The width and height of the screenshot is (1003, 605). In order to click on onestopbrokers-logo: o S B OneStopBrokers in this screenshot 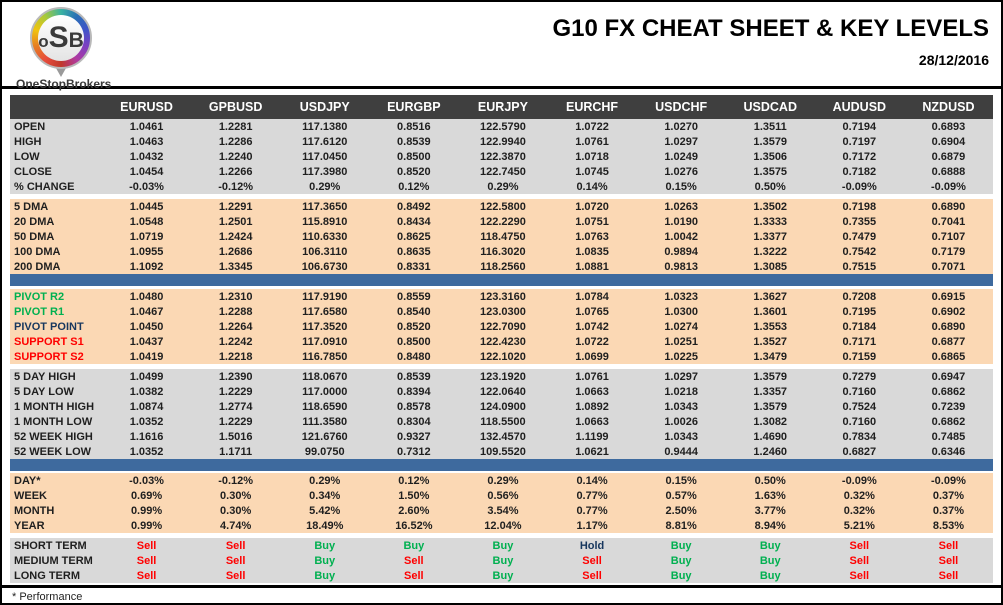, I will do `click(81, 49)`.